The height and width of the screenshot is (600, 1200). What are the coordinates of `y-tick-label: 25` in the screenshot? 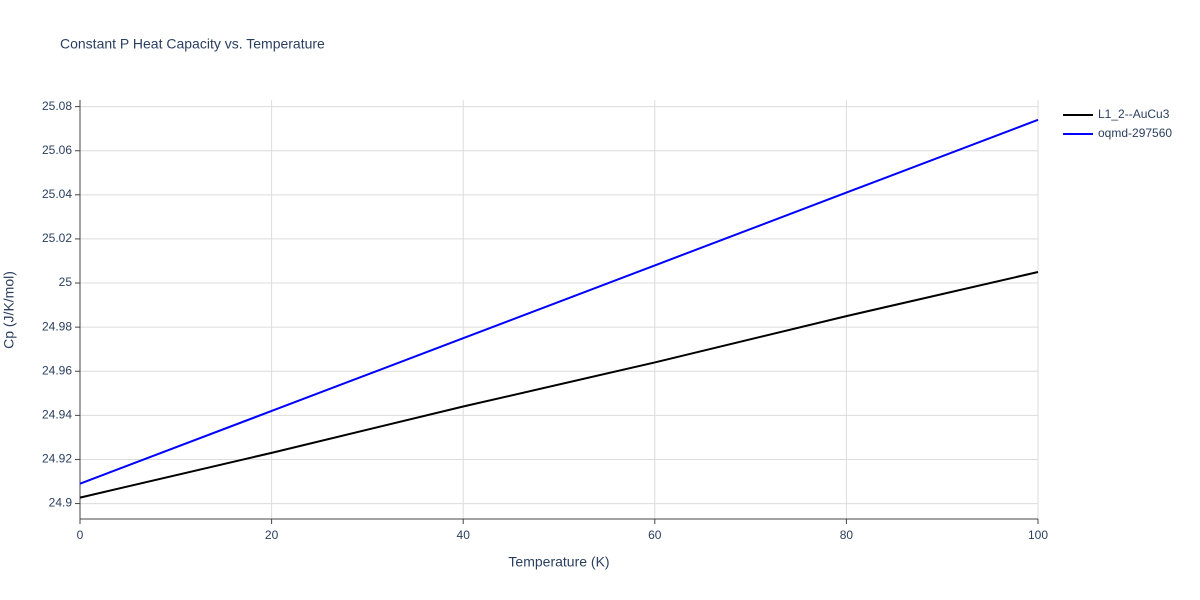 It's located at (66, 282).